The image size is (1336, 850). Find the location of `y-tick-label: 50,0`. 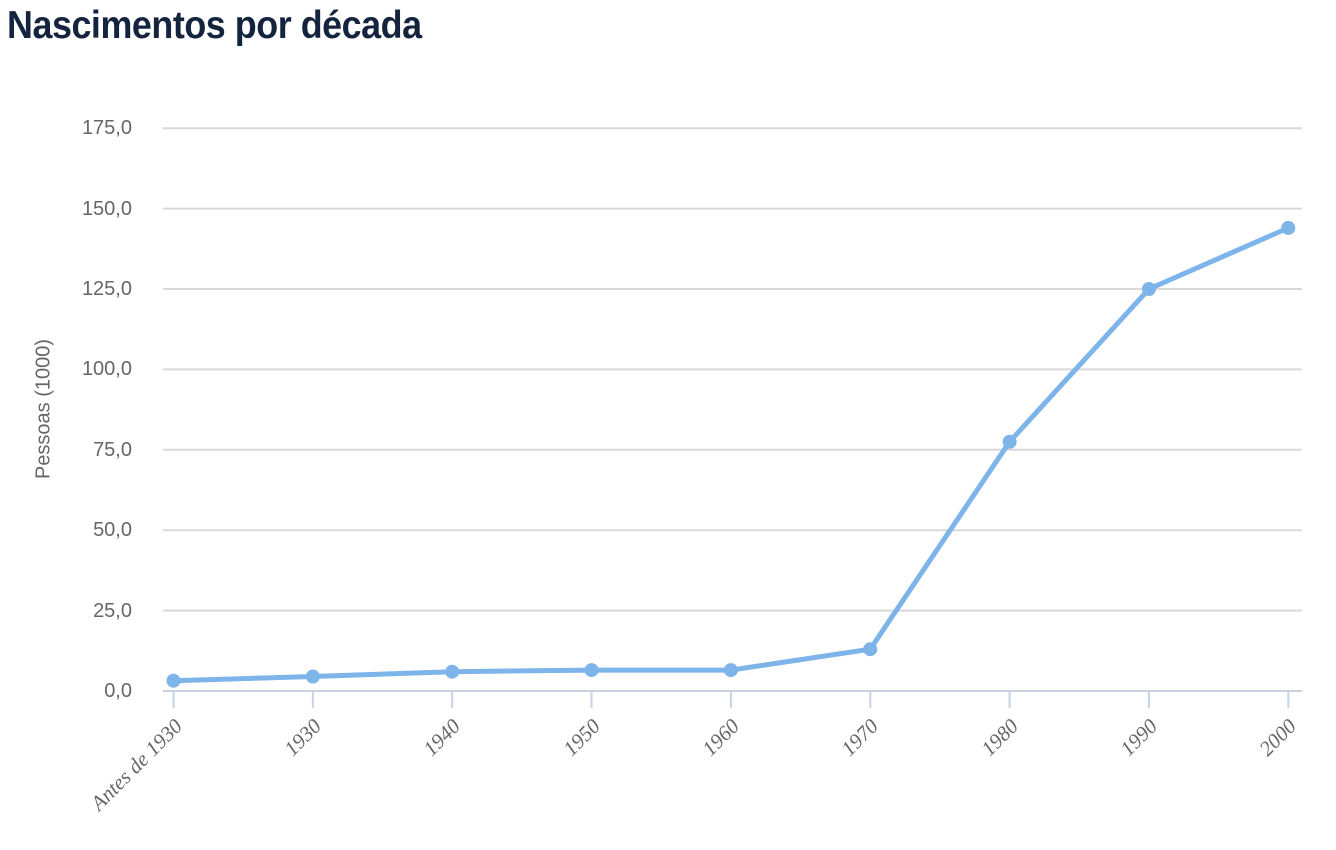

y-tick-label: 50,0 is located at coordinates (112, 530).